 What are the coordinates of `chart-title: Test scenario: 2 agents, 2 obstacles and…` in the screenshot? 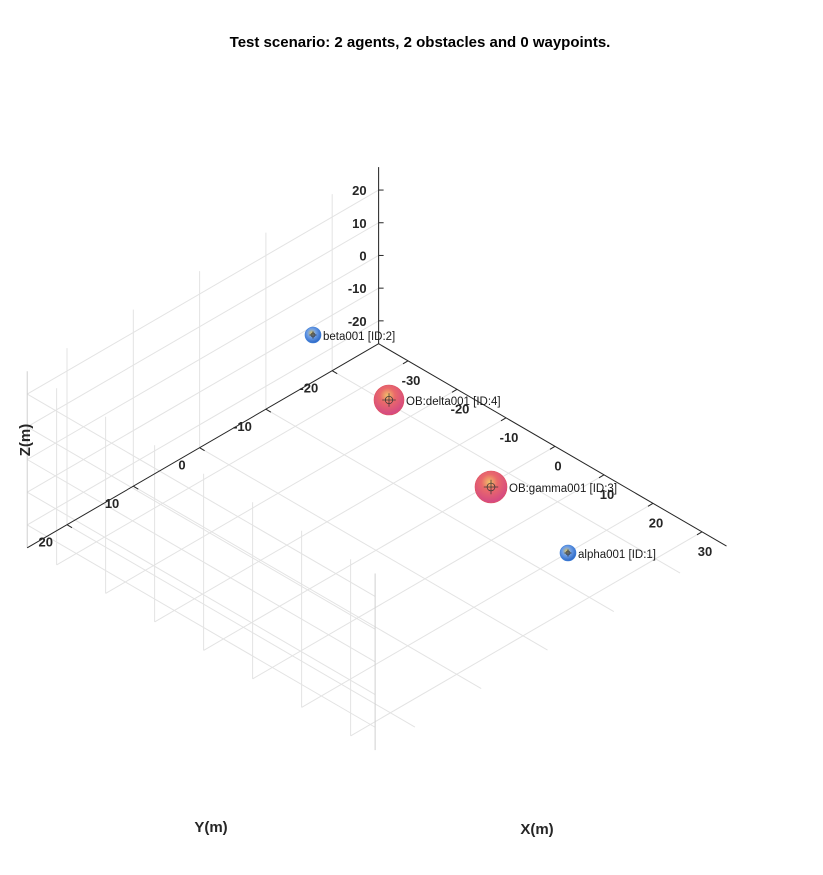 It's located at (420, 42).